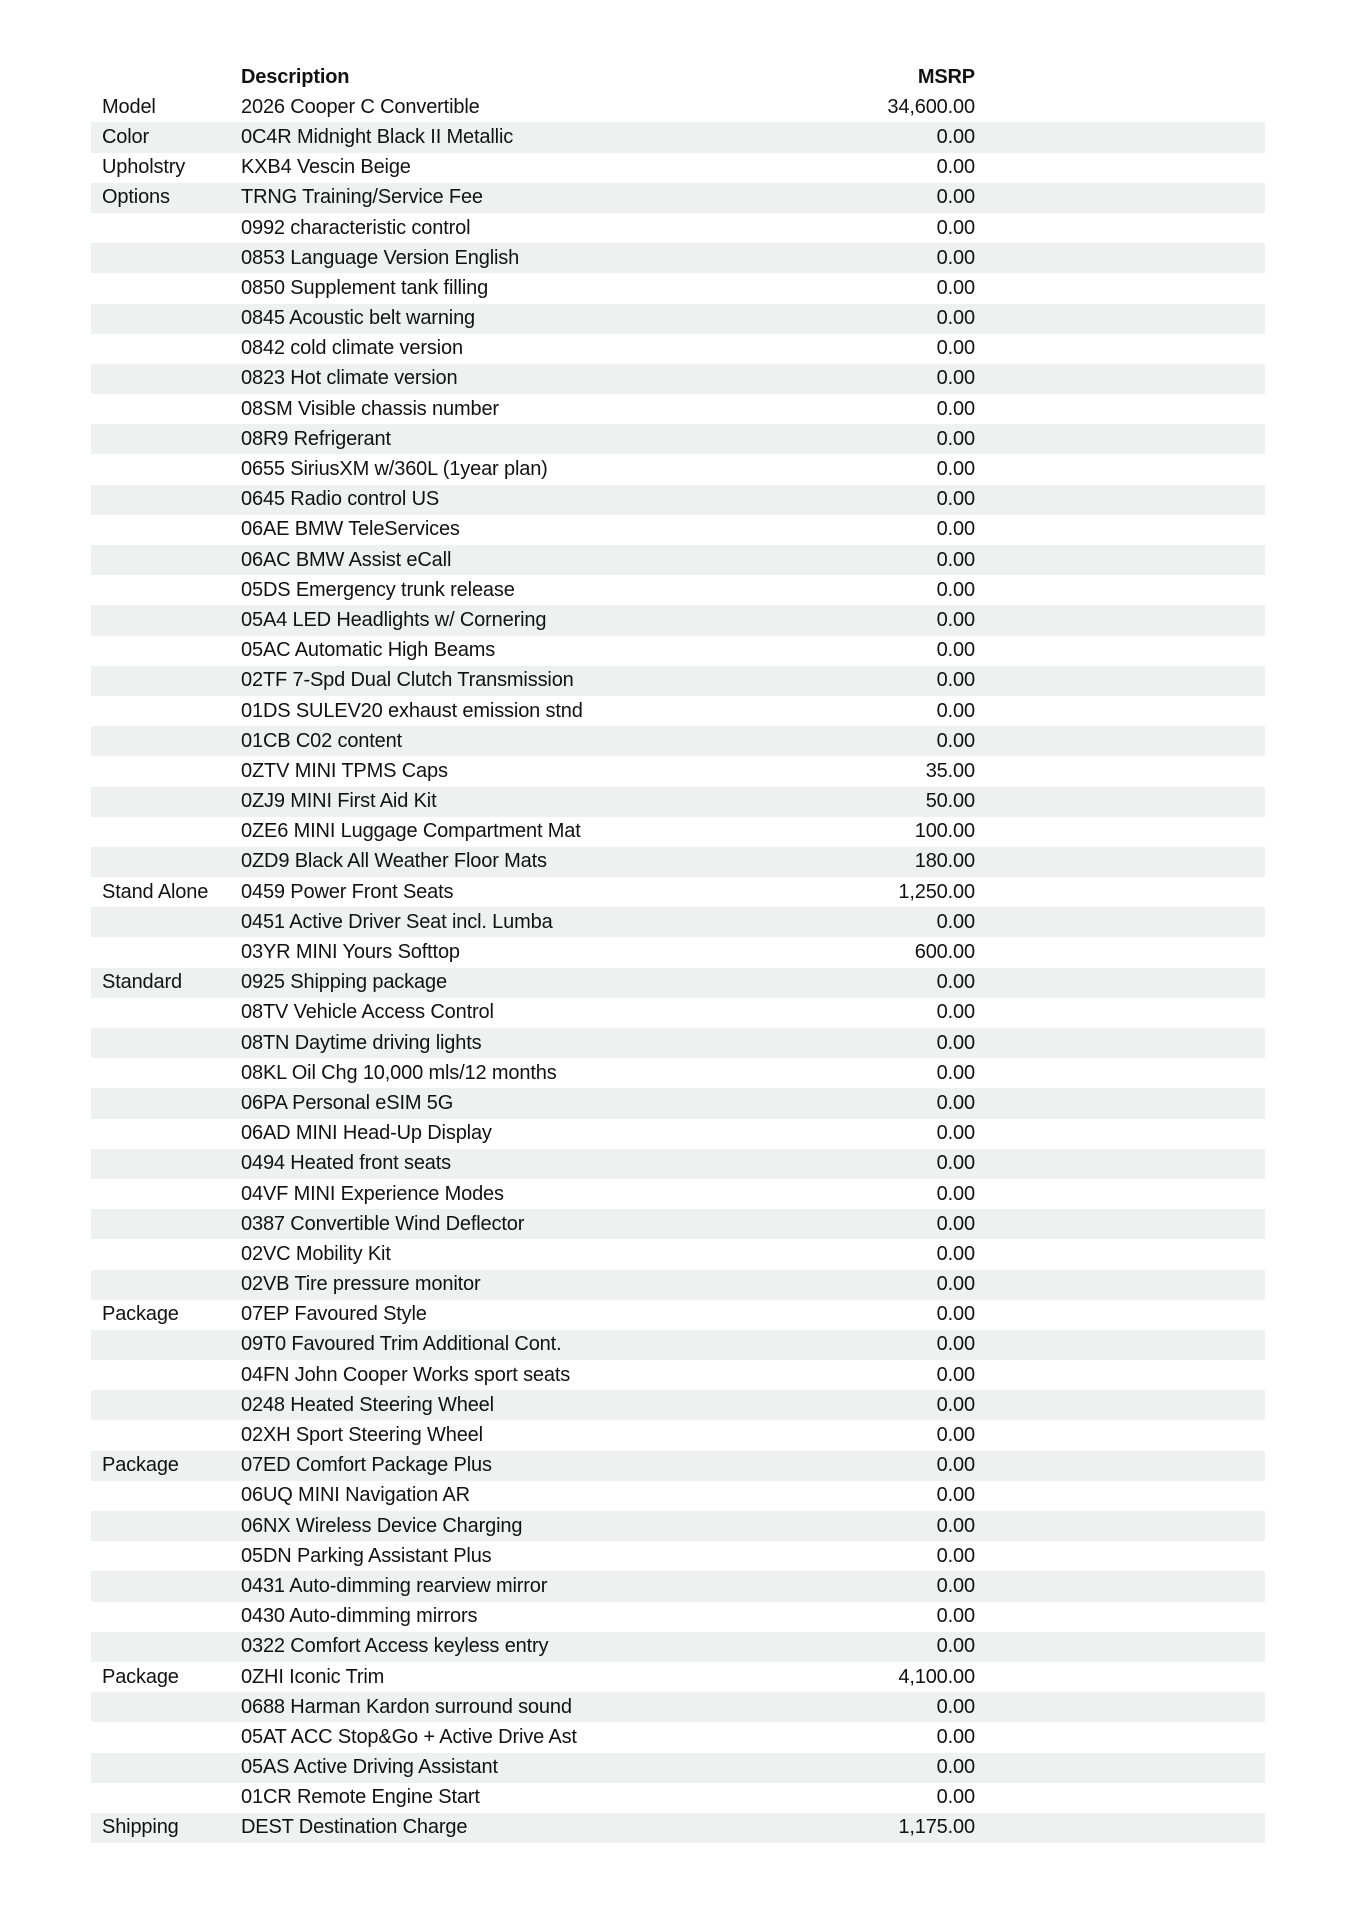  I want to click on msrp-cell: 4,100.00, so click(936, 1676).